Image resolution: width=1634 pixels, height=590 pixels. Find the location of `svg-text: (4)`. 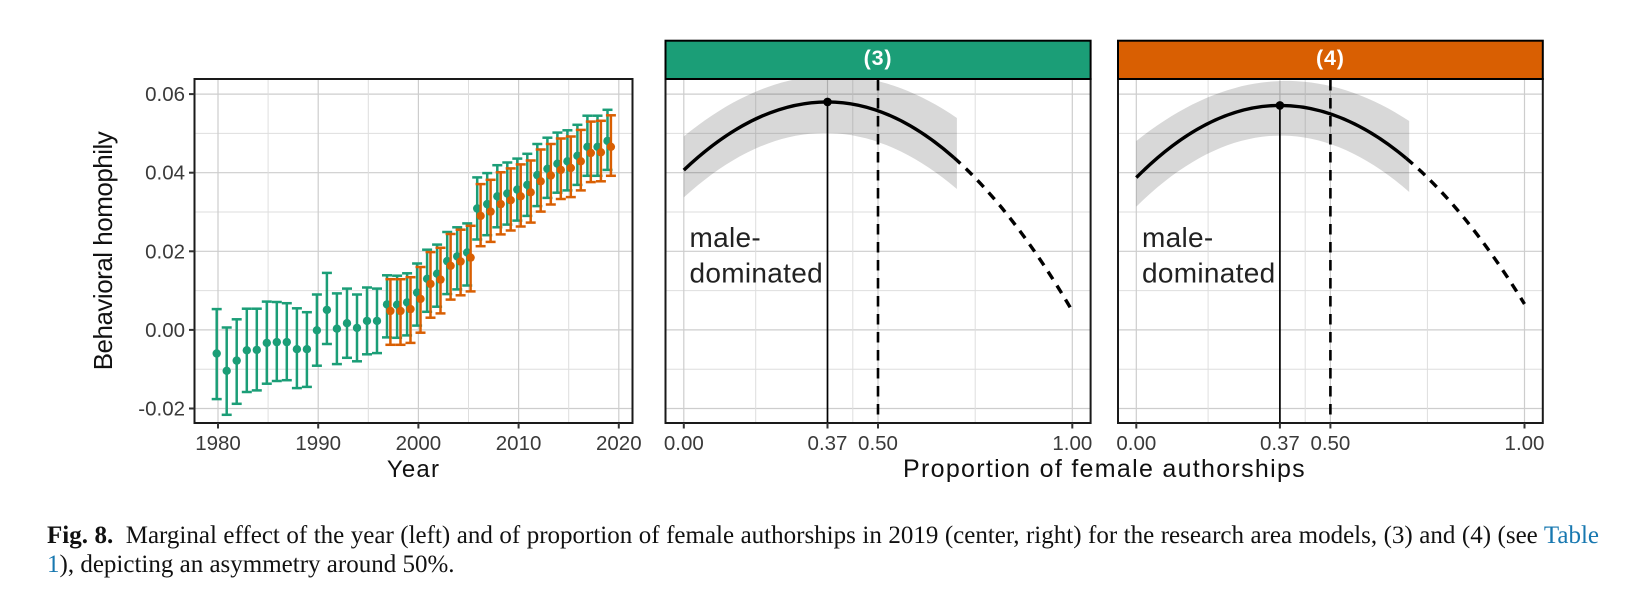

svg-text: (4) is located at coordinates (1330, 58).